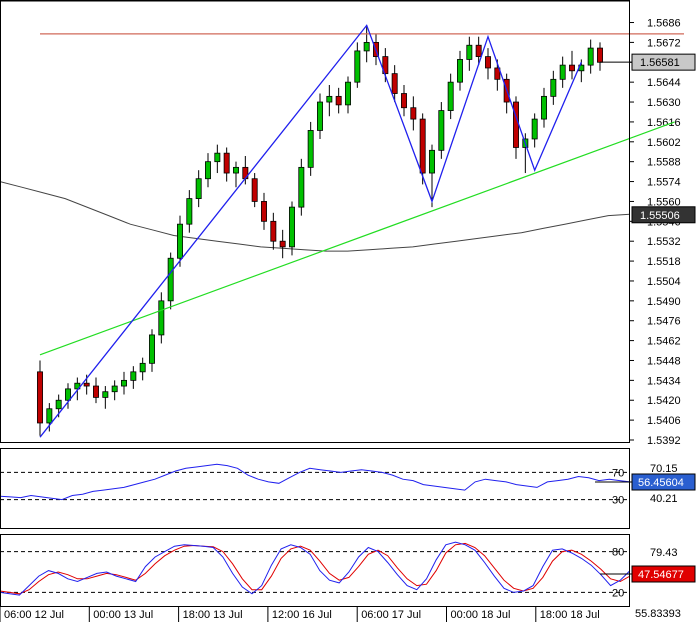 Image resolution: width=697 pixels, height=622 pixels. I want to click on price-tick-label: 1.5532, so click(664, 242).